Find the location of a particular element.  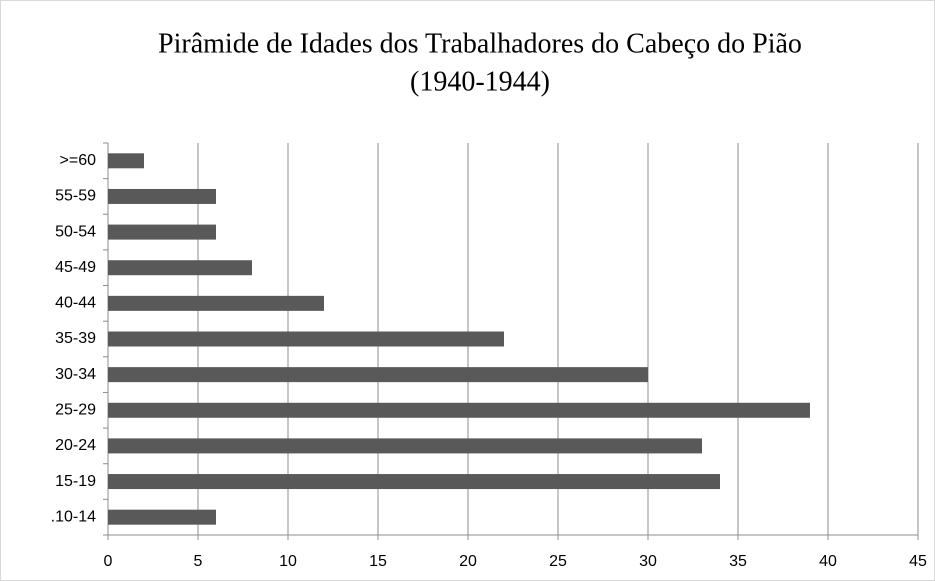

x-tick-label: 5 is located at coordinates (198, 561).